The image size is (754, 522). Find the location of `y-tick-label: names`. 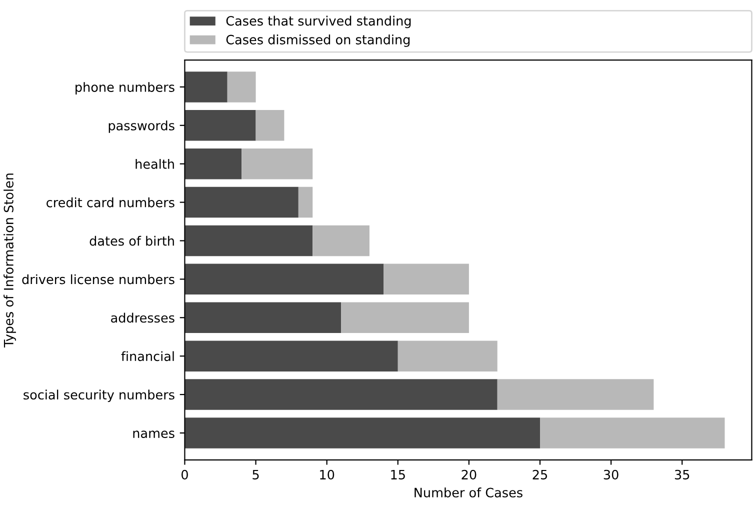

y-tick-label: names is located at coordinates (153, 434).